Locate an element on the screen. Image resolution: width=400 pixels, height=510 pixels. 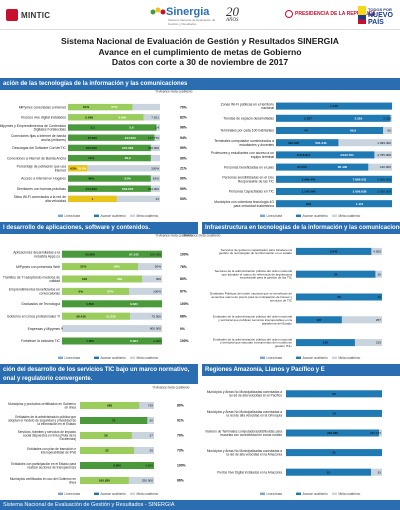
pct-label: 96% is located at coordinates (183, 128).